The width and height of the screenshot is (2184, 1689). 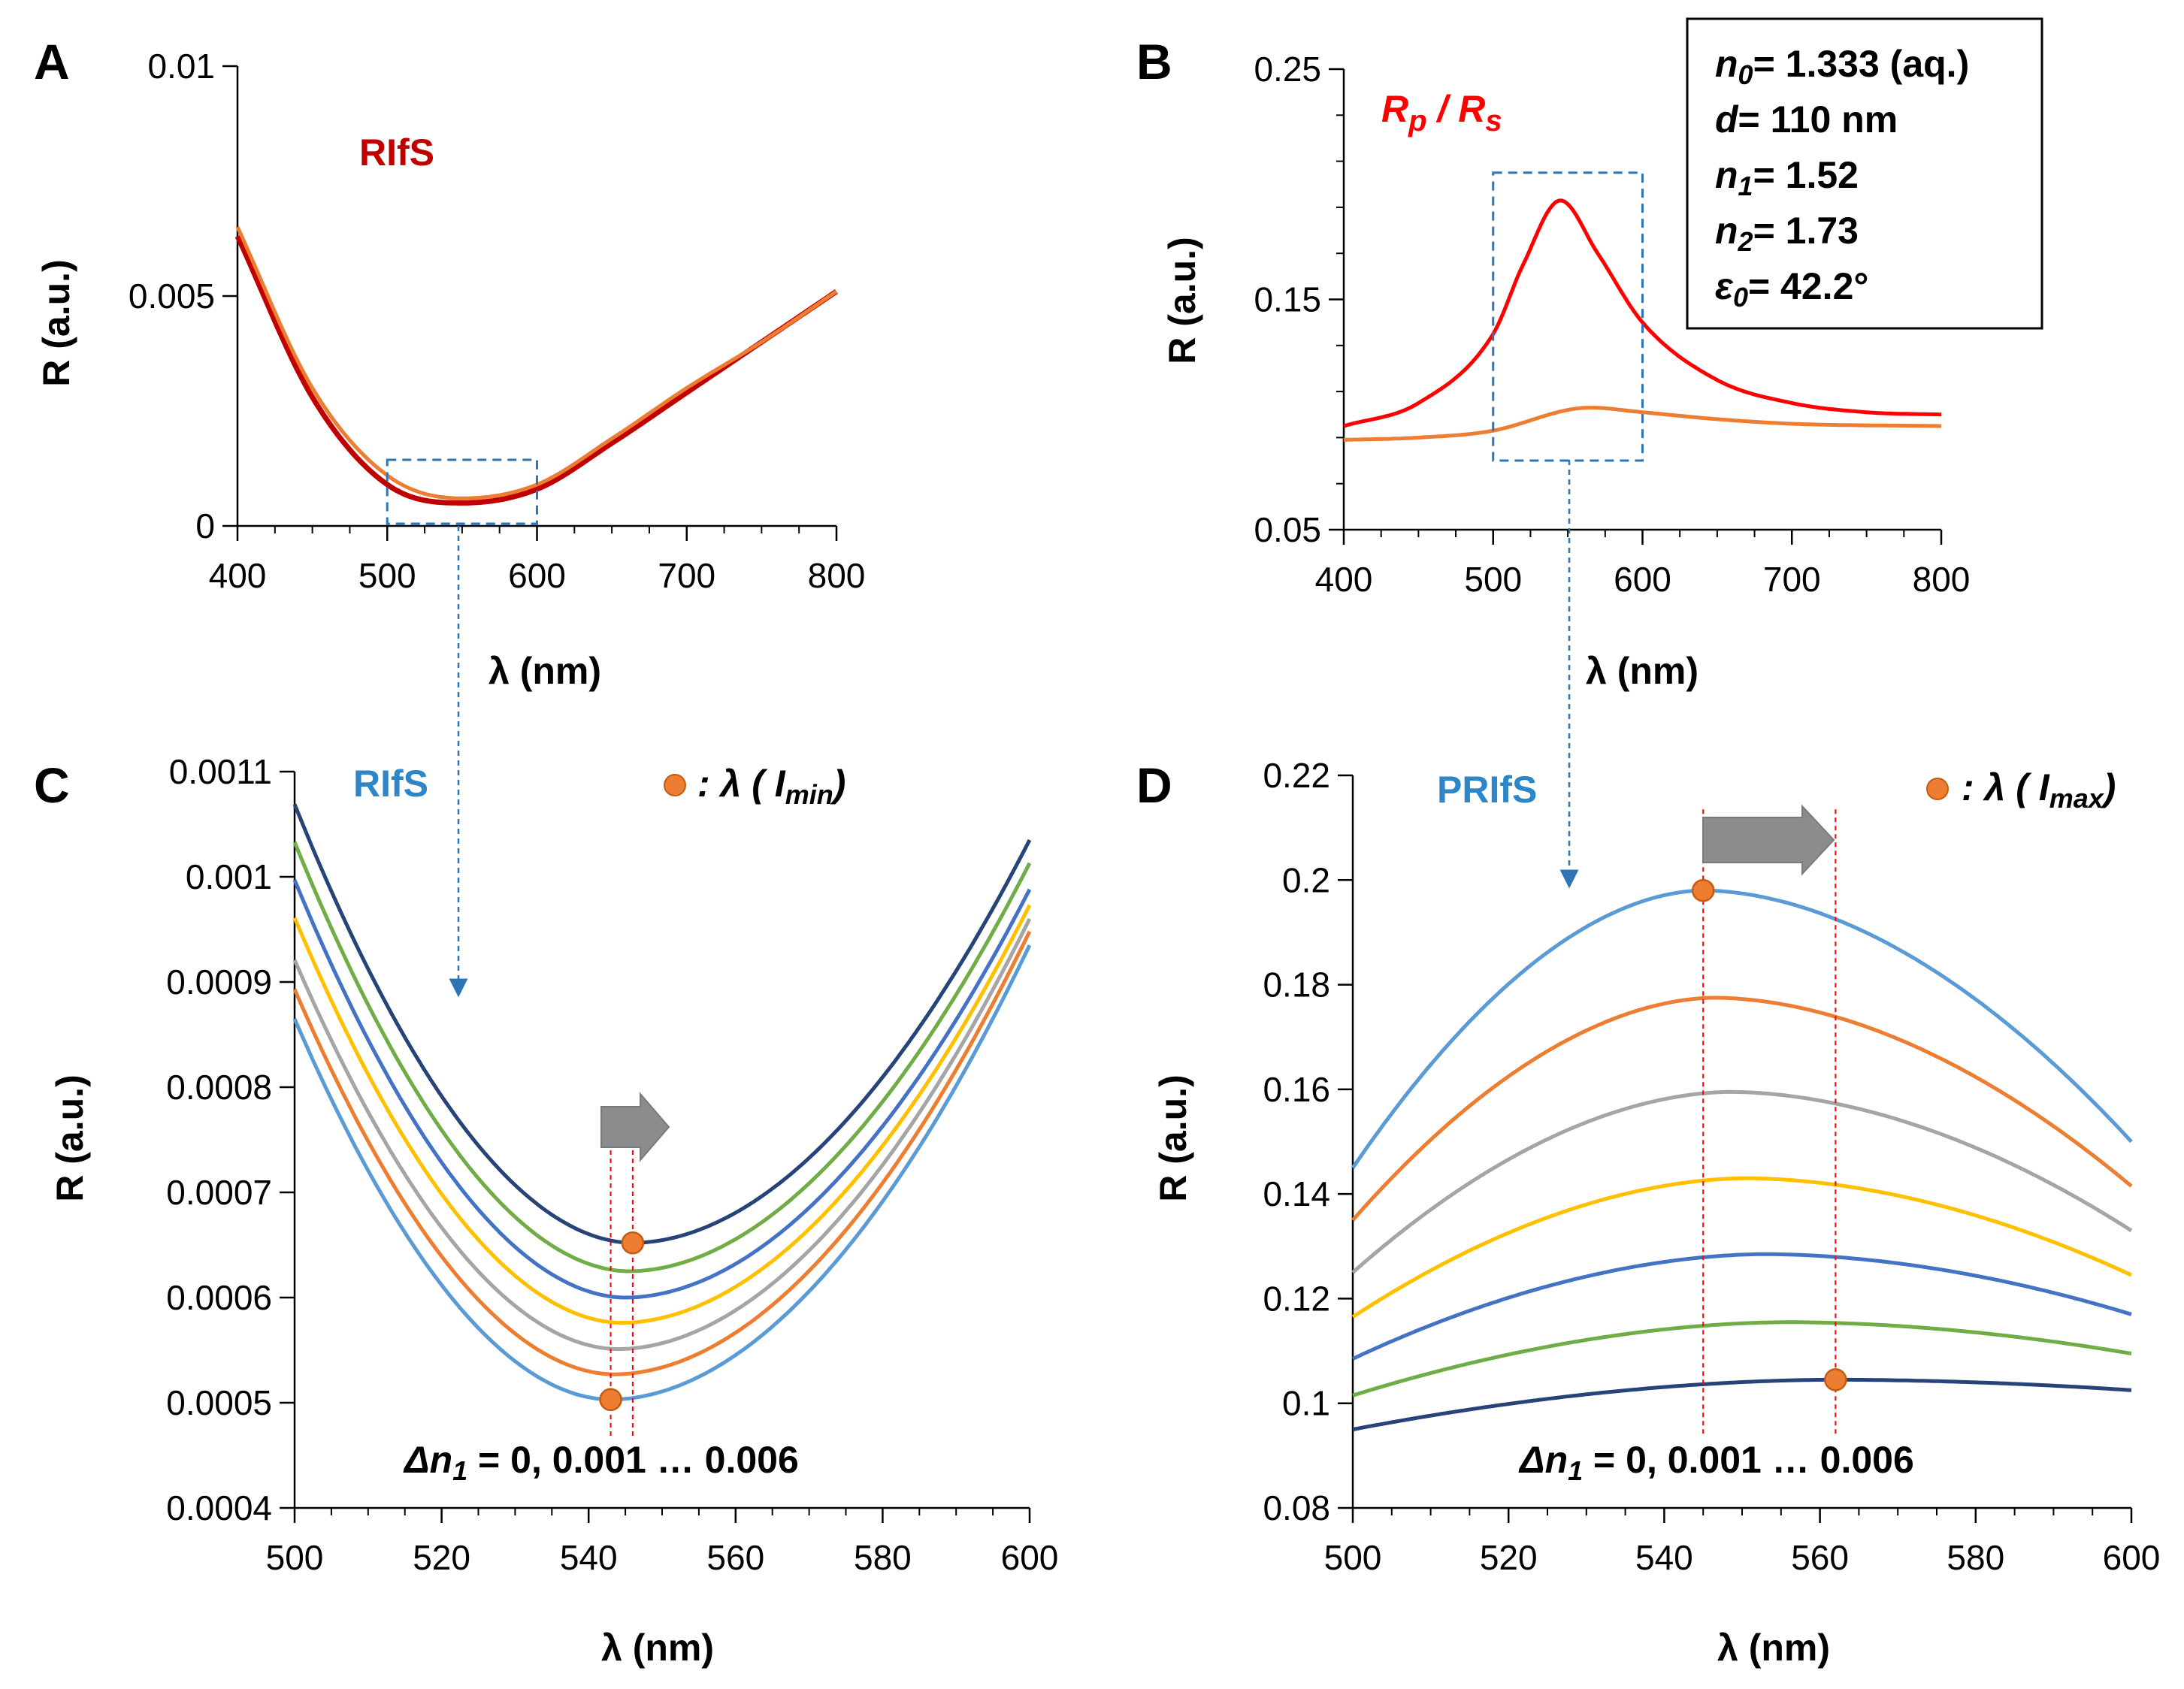 What do you see at coordinates (1942, 579) in the screenshot?
I see `panel-b-xtick-label: 800` at bounding box center [1942, 579].